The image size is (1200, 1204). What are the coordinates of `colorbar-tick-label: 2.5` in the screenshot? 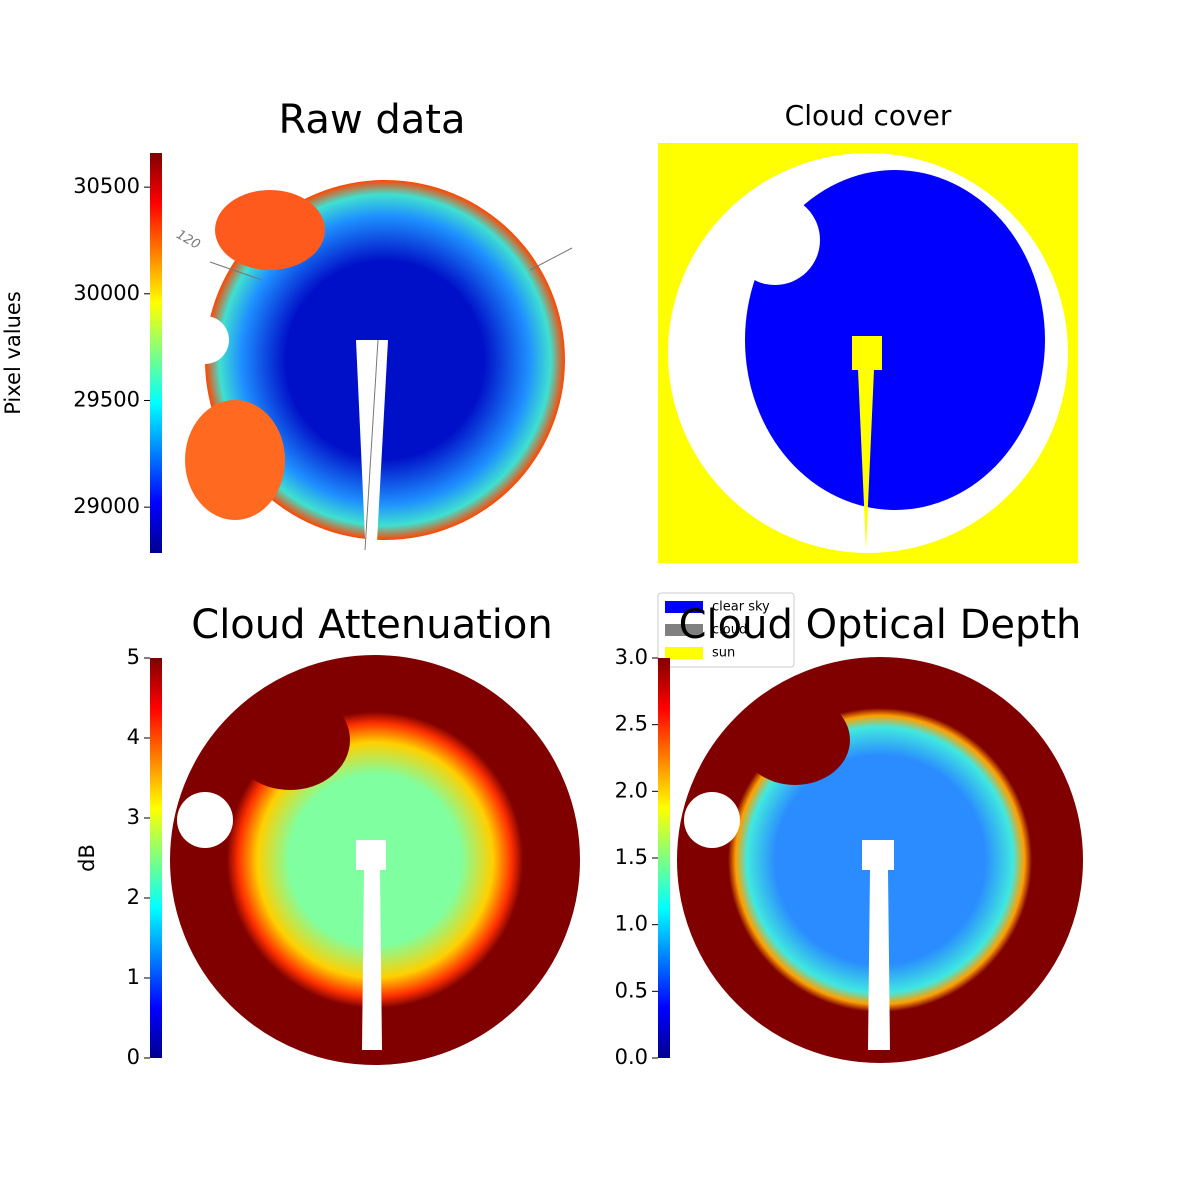 It's located at (631, 724).